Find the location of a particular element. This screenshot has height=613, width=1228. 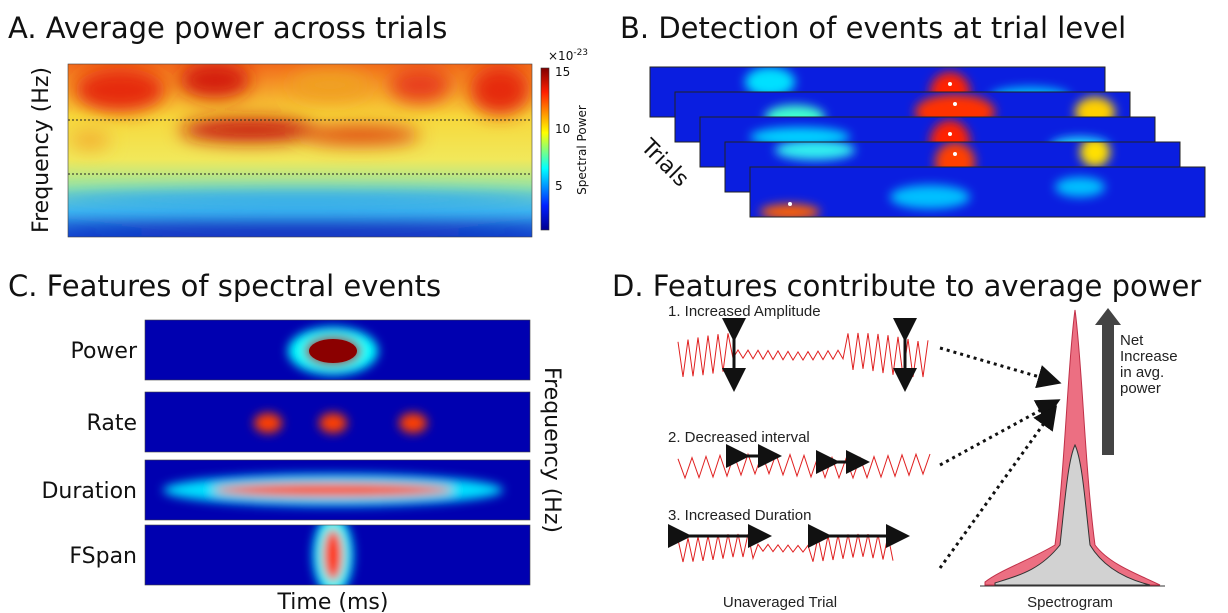

colorbar-tick-label: 15 is located at coordinates (562, 72).